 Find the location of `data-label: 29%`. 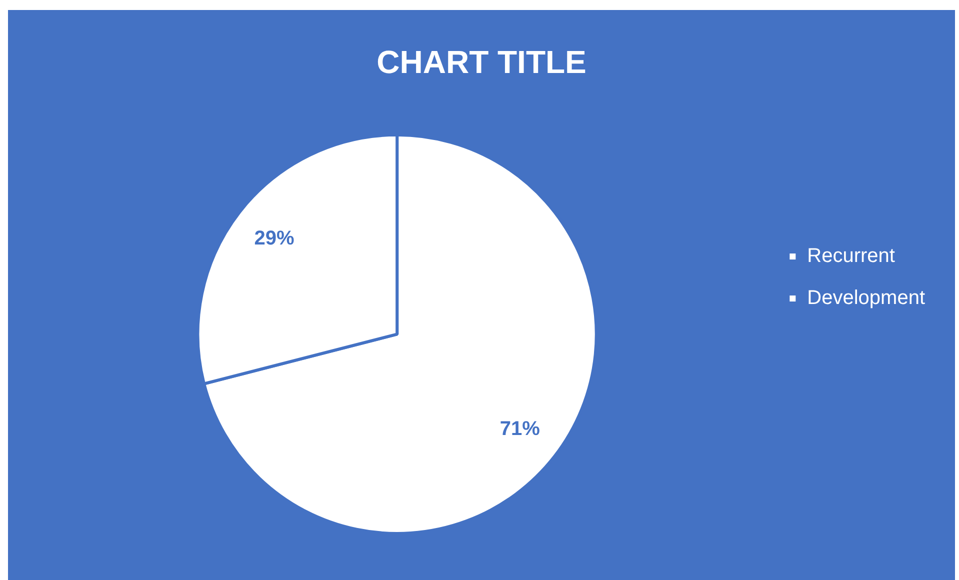

data-label: 29% is located at coordinates (274, 238).